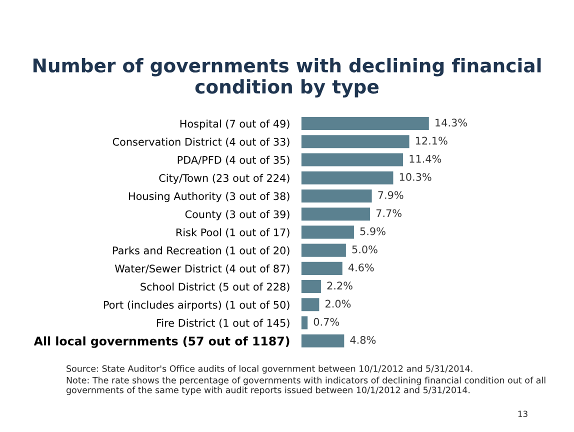 This screenshot has width=574, height=432. What do you see at coordinates (523, 413) in the screenshot?
I see `text: 13` at bounding box center [523, 413].